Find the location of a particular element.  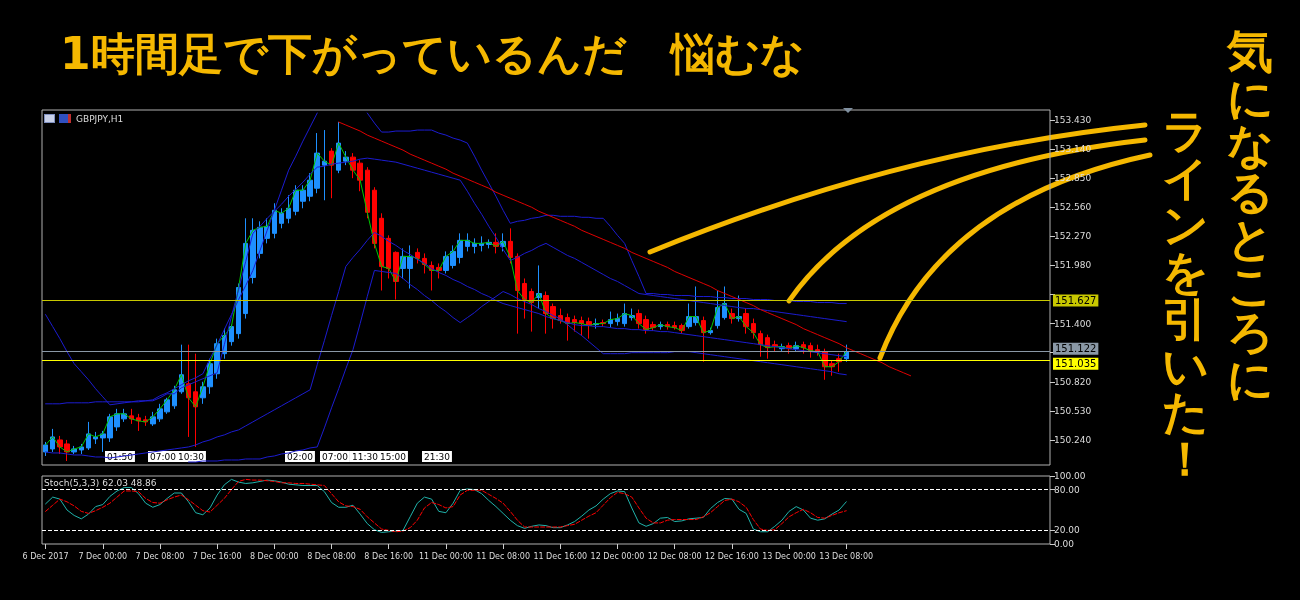

y-tick-label: 152.560 is located at coordinates (1073, 207).